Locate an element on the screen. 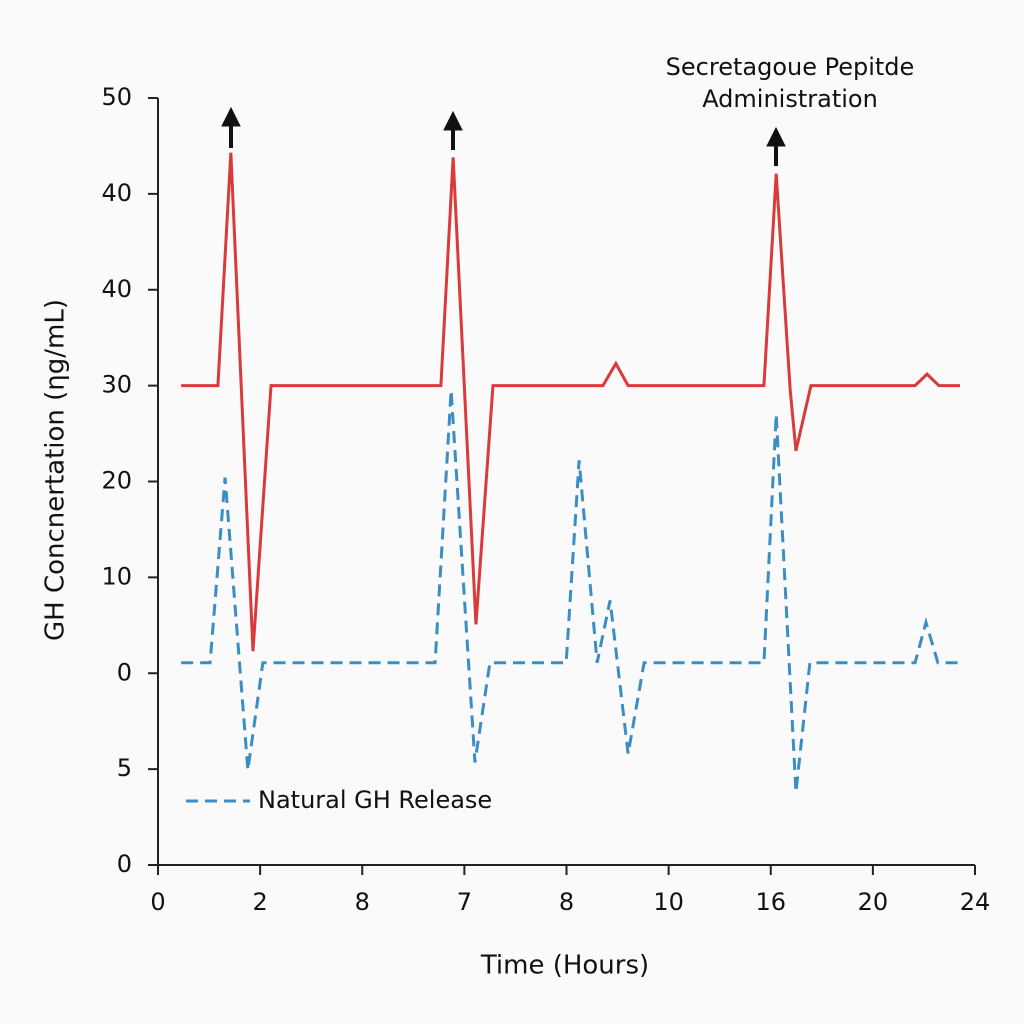 This screenshot has width=1024, height=1024. annotation: Secretagoue Pepitde is located at coordinates (790, 67).